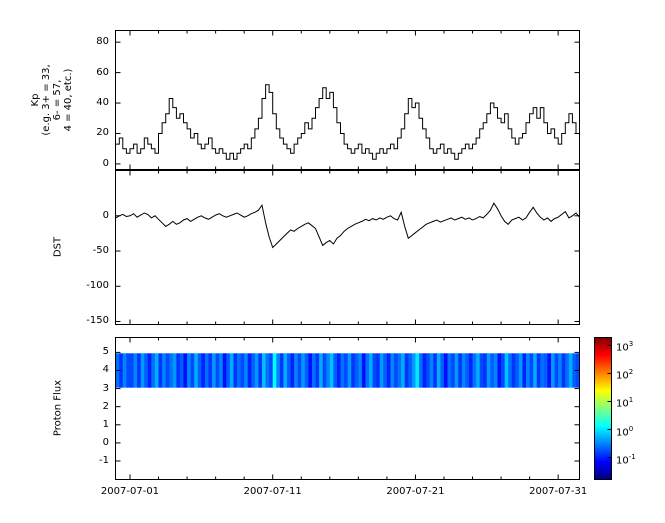 This screenshot has width=665, height=523. What do you see at coordinates (105, 442) in the screenshot?
I see `proton_flux-y-tick-label: 0` at bounding box center [105, 442].